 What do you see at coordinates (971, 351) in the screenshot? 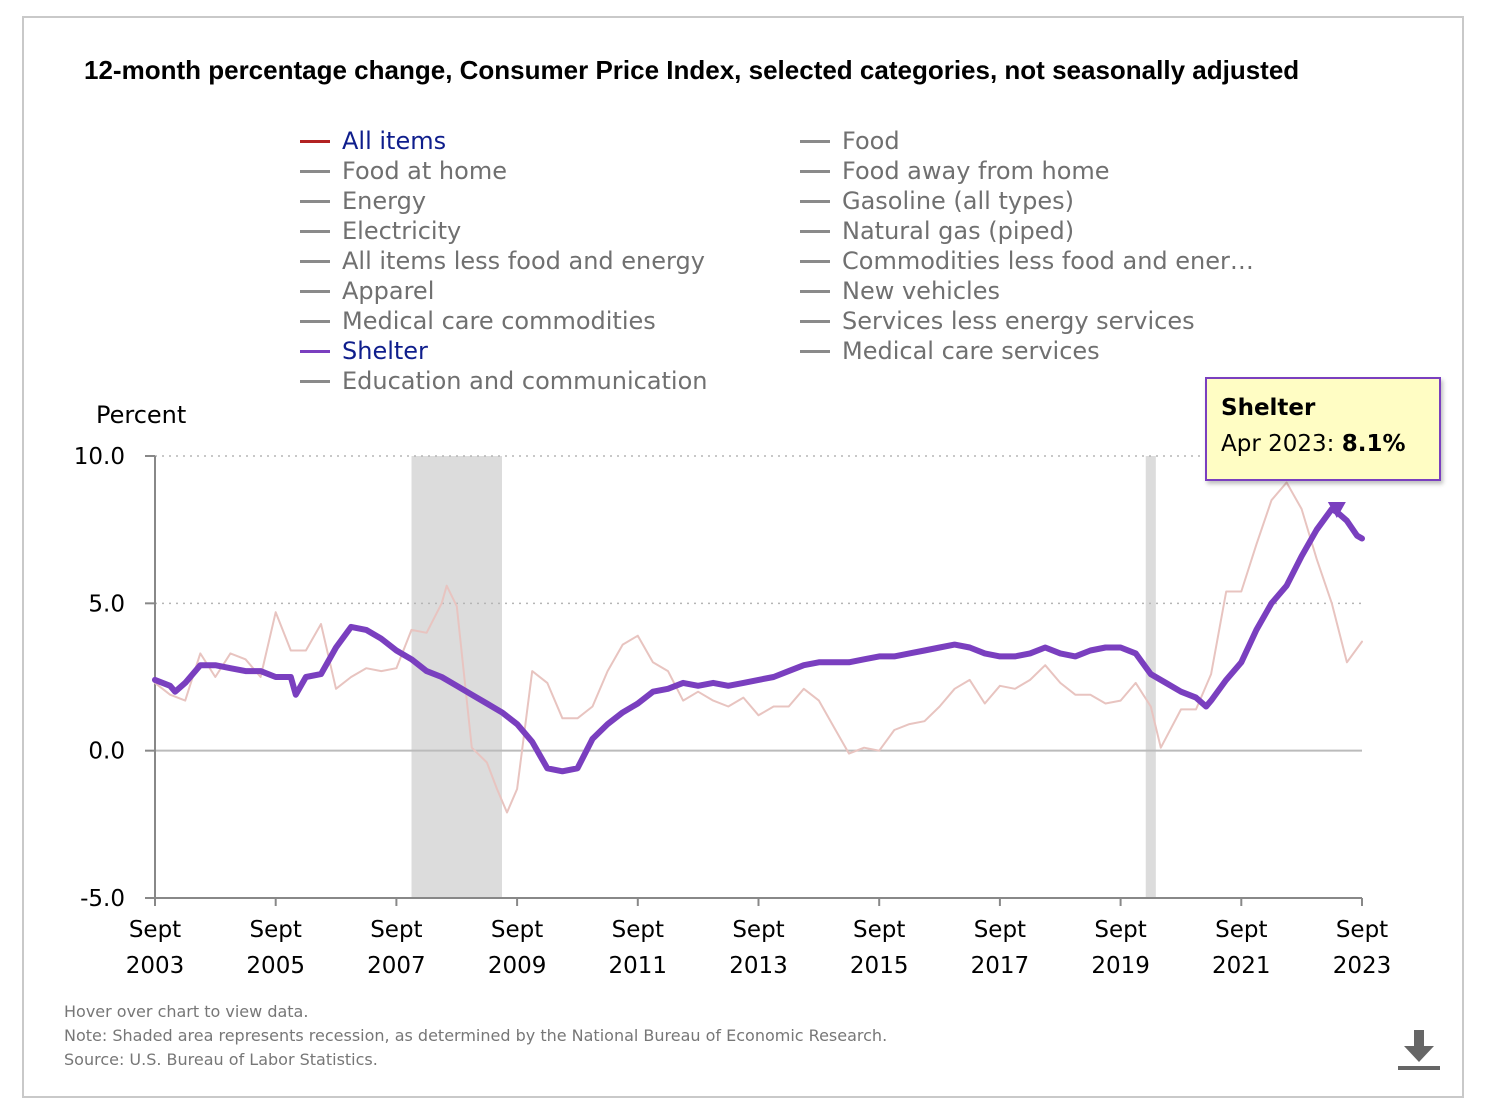
I see `legend-label: Medical care services` at bounding box center [971, 351].